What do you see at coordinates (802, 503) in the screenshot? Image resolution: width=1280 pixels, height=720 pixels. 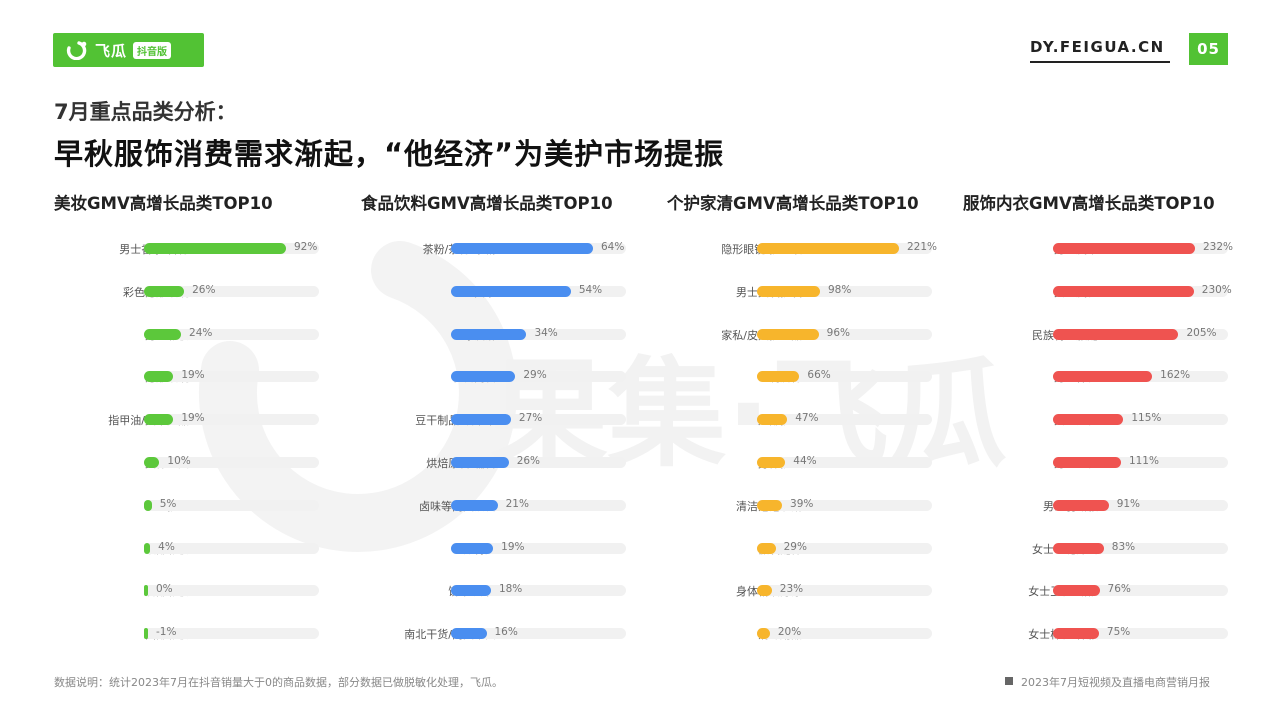 I see `value-label: 39%` at bounding box center [802, 503].